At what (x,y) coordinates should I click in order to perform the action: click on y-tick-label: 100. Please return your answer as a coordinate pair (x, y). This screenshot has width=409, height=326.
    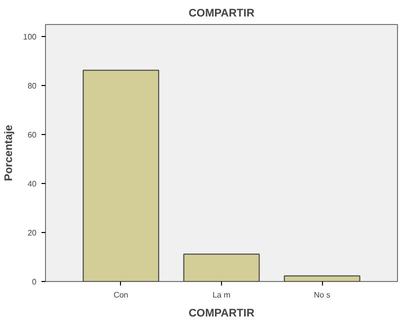
    Looking at the image, I should click on (30, 37).